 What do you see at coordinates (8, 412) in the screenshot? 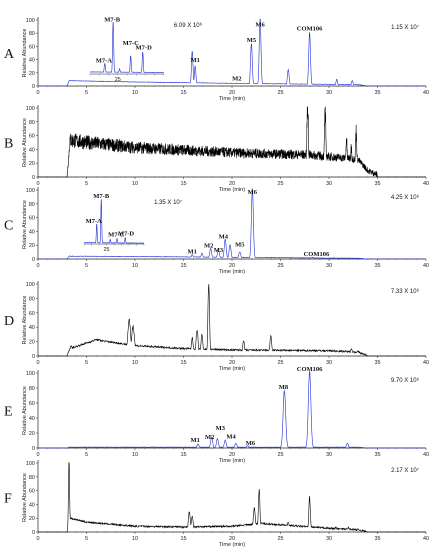
I see `panel-letter: E` at bounding box center [8, 412].